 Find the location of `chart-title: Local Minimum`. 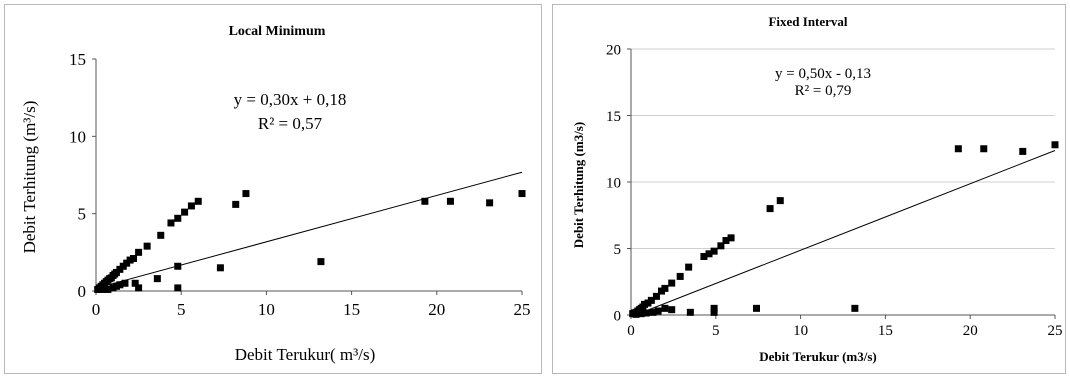

chart-title: Local Minimum is located at coordinates (277, 31).